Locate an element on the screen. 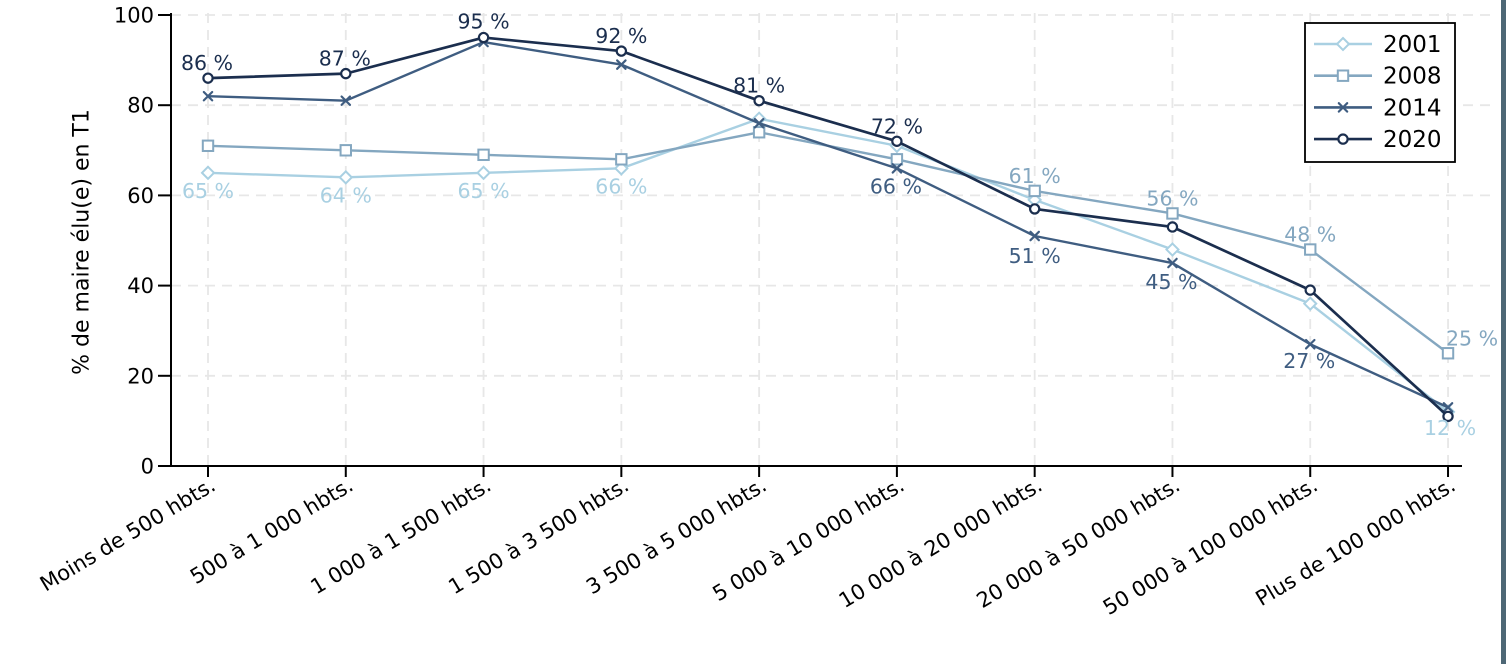  legend-label: 2020 is located at coordinates (1412, 140).